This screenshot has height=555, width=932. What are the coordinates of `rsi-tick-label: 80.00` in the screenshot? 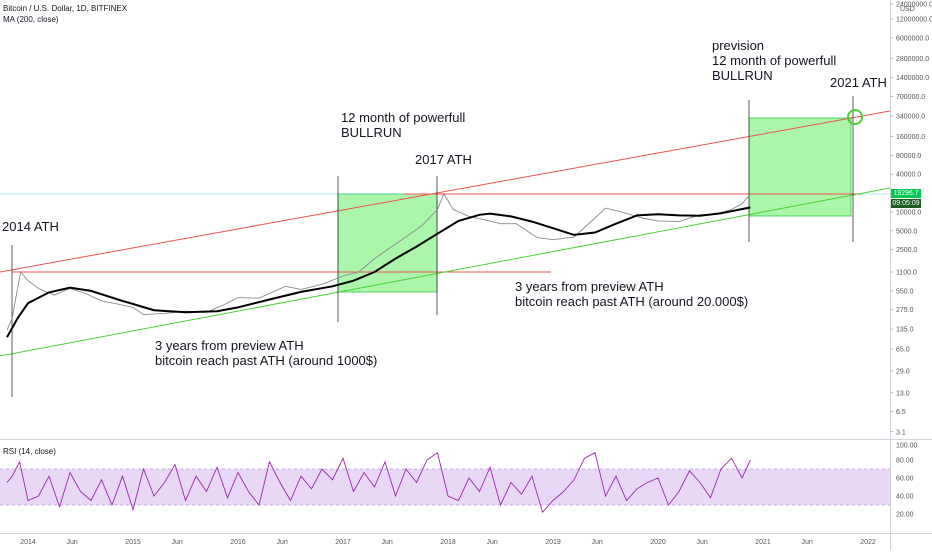 It's located at (905, 461).